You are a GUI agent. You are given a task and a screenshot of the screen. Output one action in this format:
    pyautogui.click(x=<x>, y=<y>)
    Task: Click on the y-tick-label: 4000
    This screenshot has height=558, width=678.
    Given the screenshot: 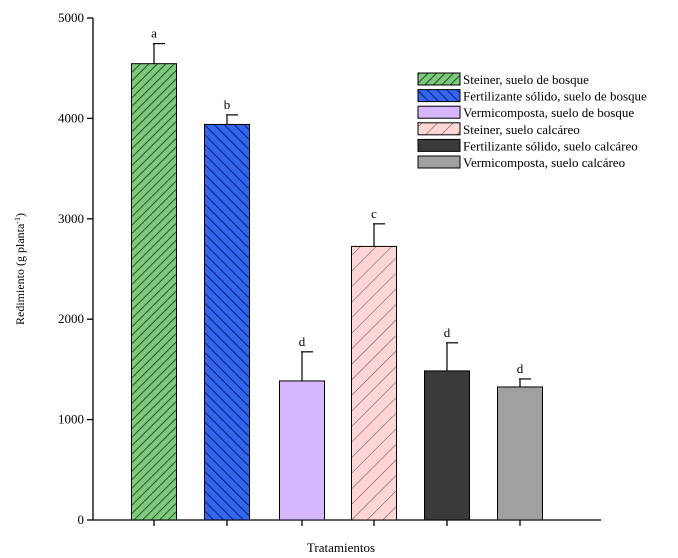 What is the action you would take?
    pyautogui.click(x=71, y=117)
    